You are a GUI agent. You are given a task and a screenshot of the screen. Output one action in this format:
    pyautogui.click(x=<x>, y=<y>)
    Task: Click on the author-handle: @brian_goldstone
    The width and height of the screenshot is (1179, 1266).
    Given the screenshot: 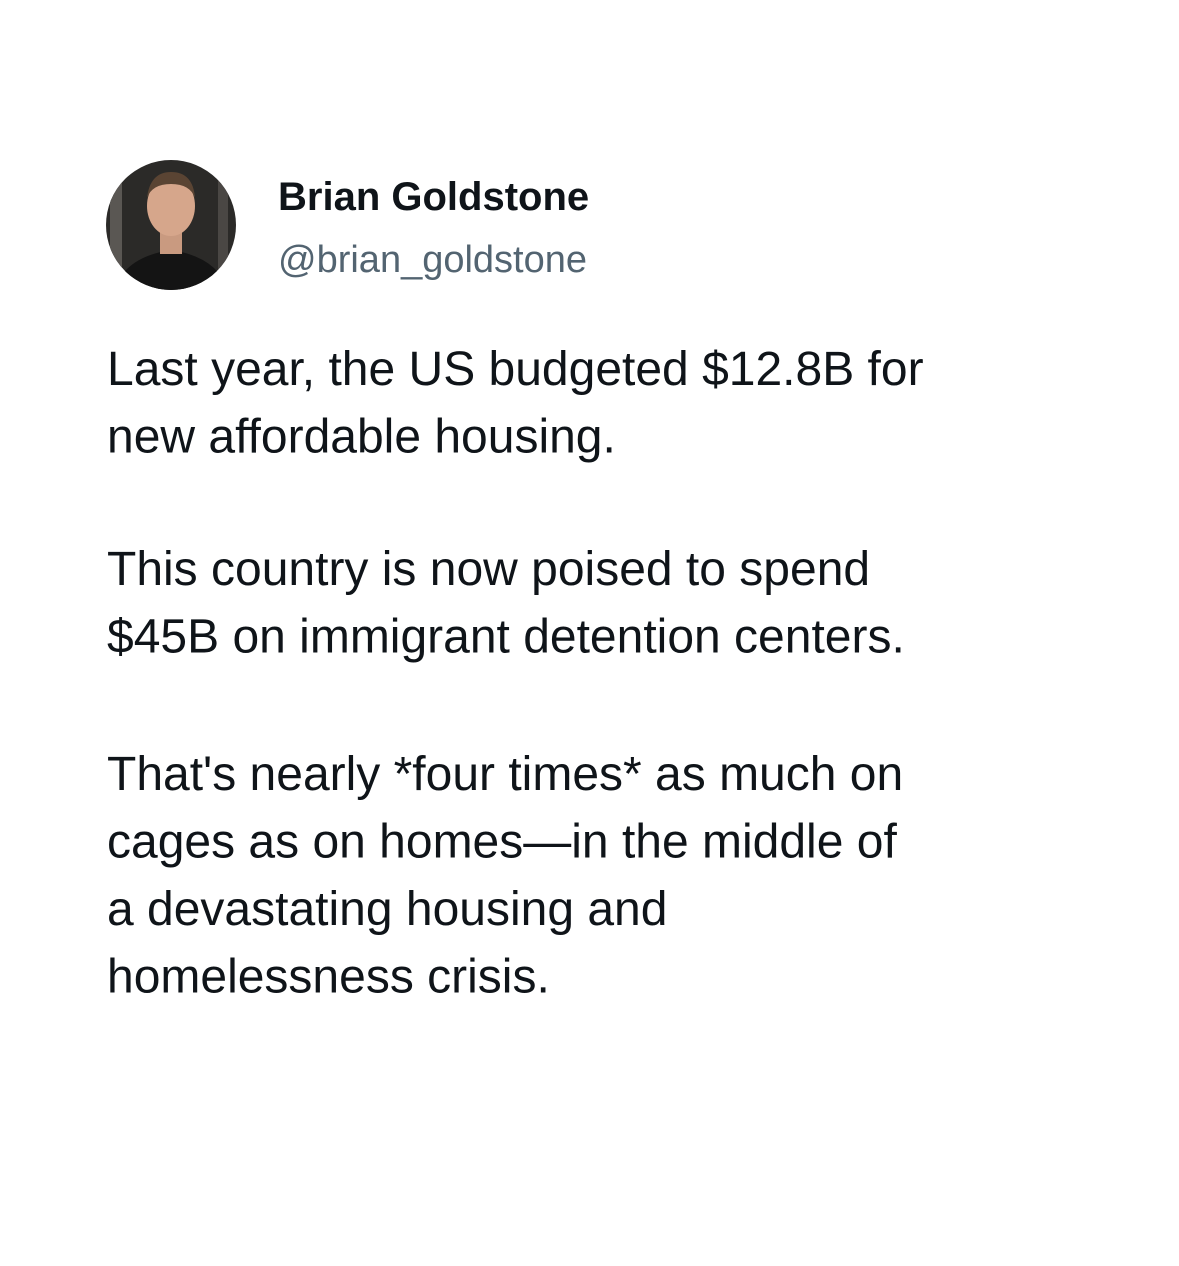 What is the action you would take?
    pyautogui.click(x=432, y=260)
    